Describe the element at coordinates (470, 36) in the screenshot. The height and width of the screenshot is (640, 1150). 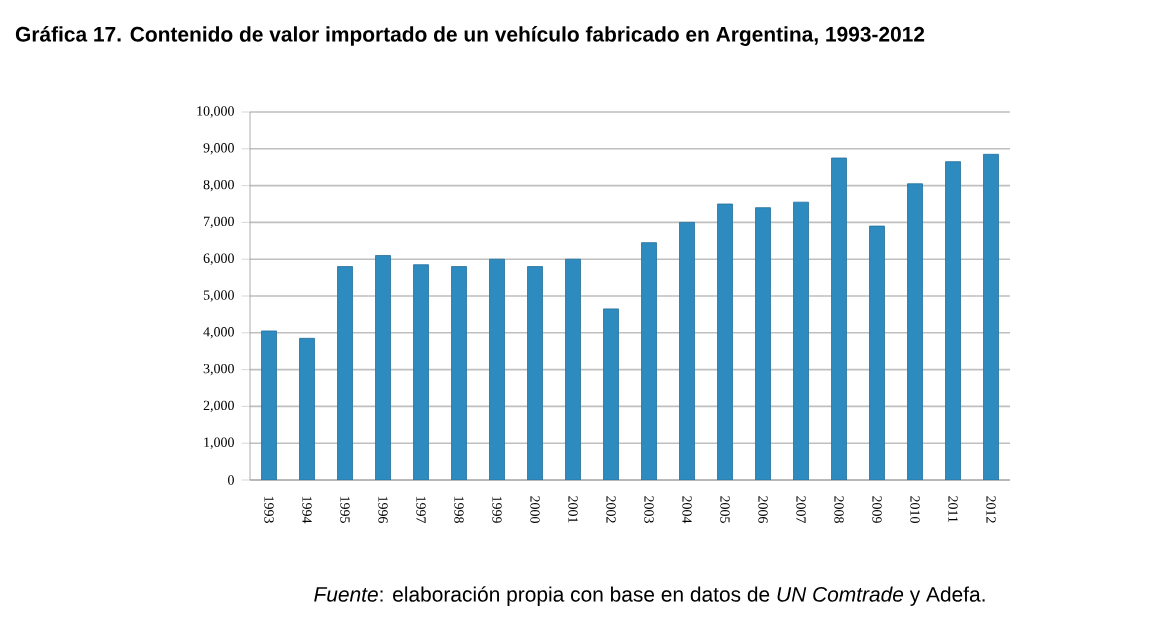
I see `chart-title: Gráfica 17. Contenido de valor importado de un vehículo fabricado en Argentina, 1993-2012` at that location.